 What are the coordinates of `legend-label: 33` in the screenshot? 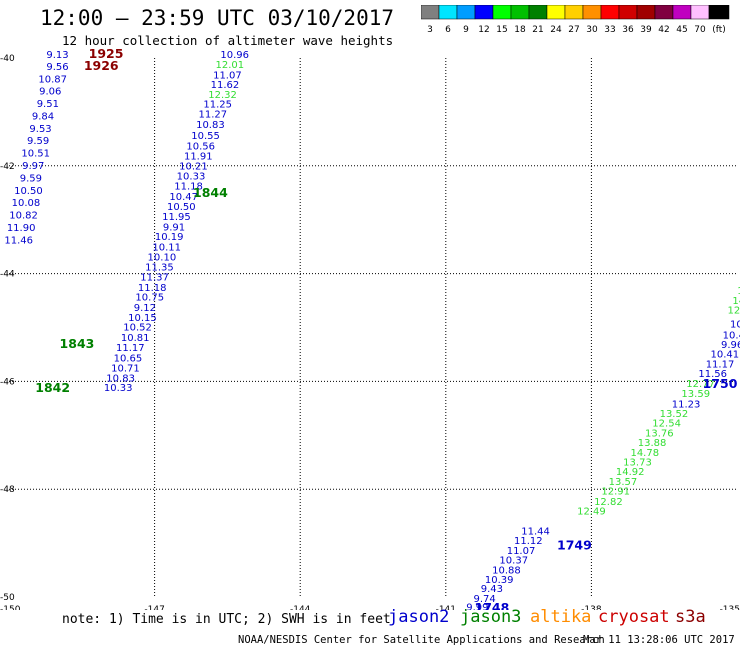 It's located at (609, 30).